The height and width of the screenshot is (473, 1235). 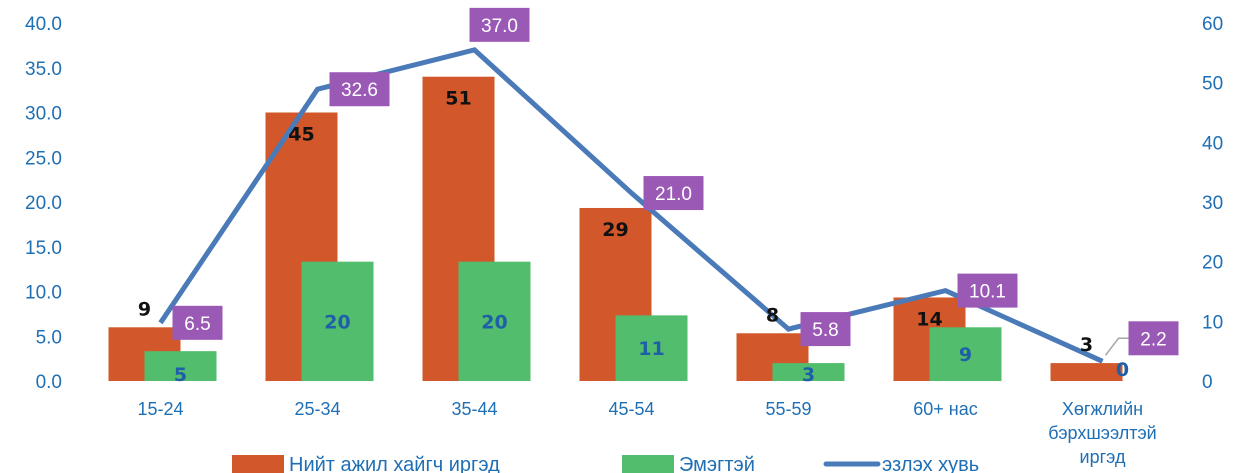 I want to click on female-value-label: 0, so click(x=1122, y=370).